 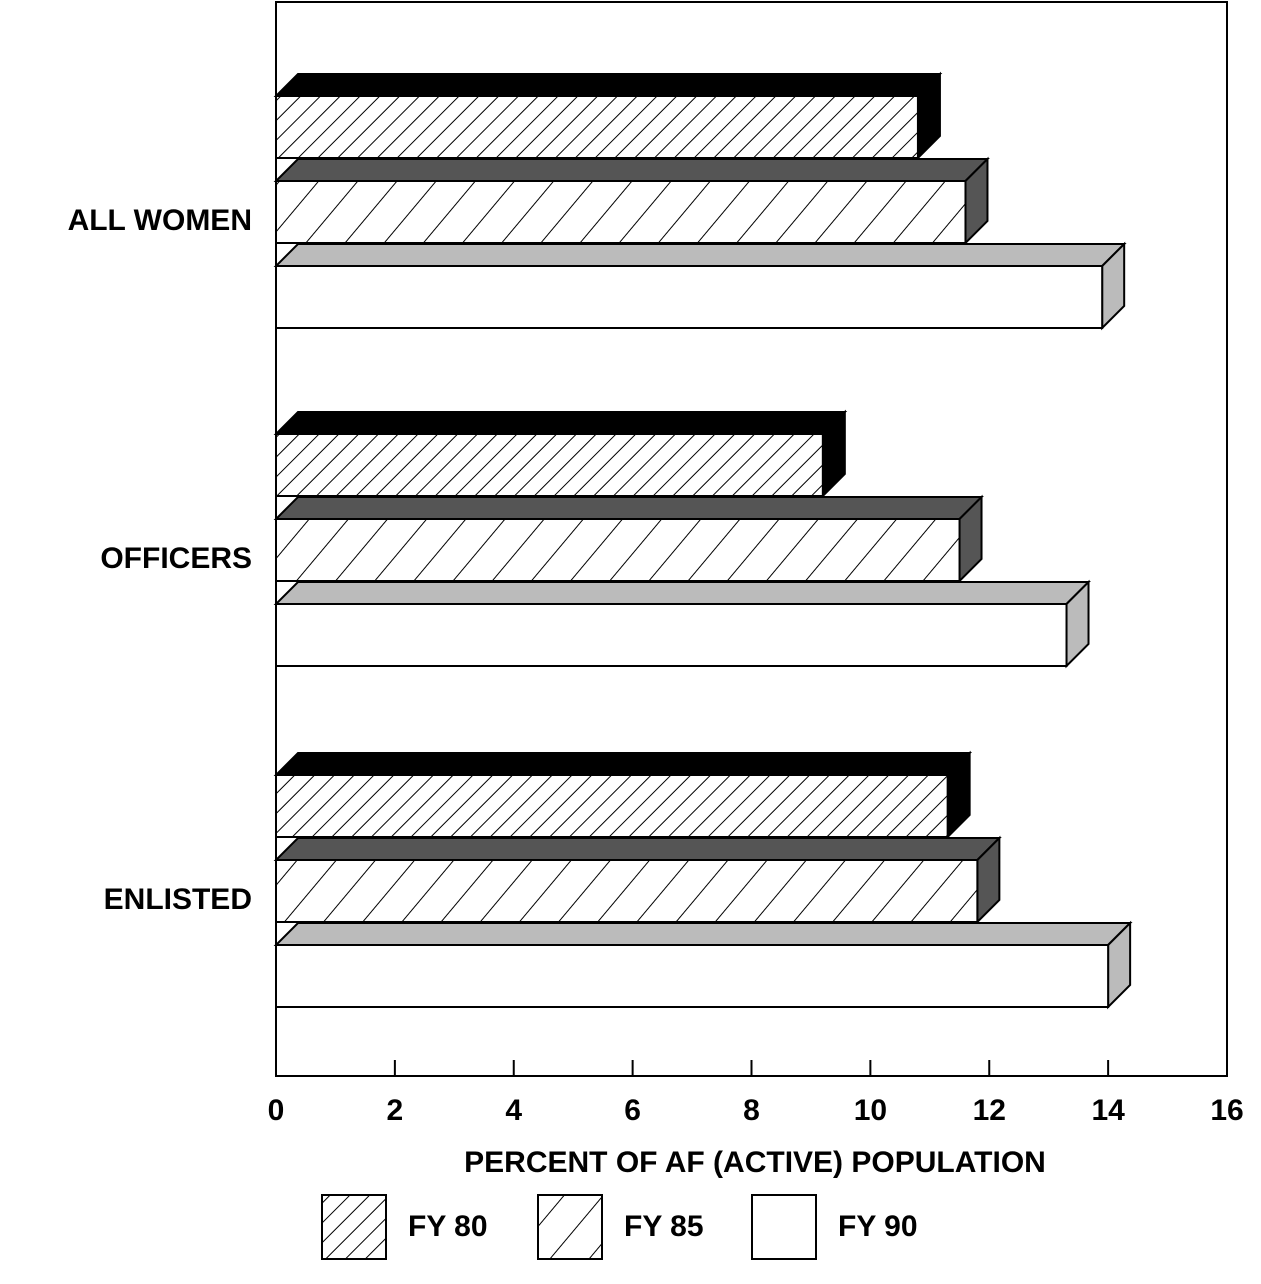 I want to click on x-tick-label: 4, so click(x=513, y=1110).